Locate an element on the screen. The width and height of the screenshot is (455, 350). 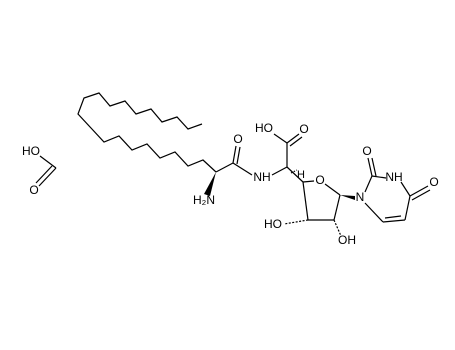
atom-label: N is located at coordinates (360, 197).